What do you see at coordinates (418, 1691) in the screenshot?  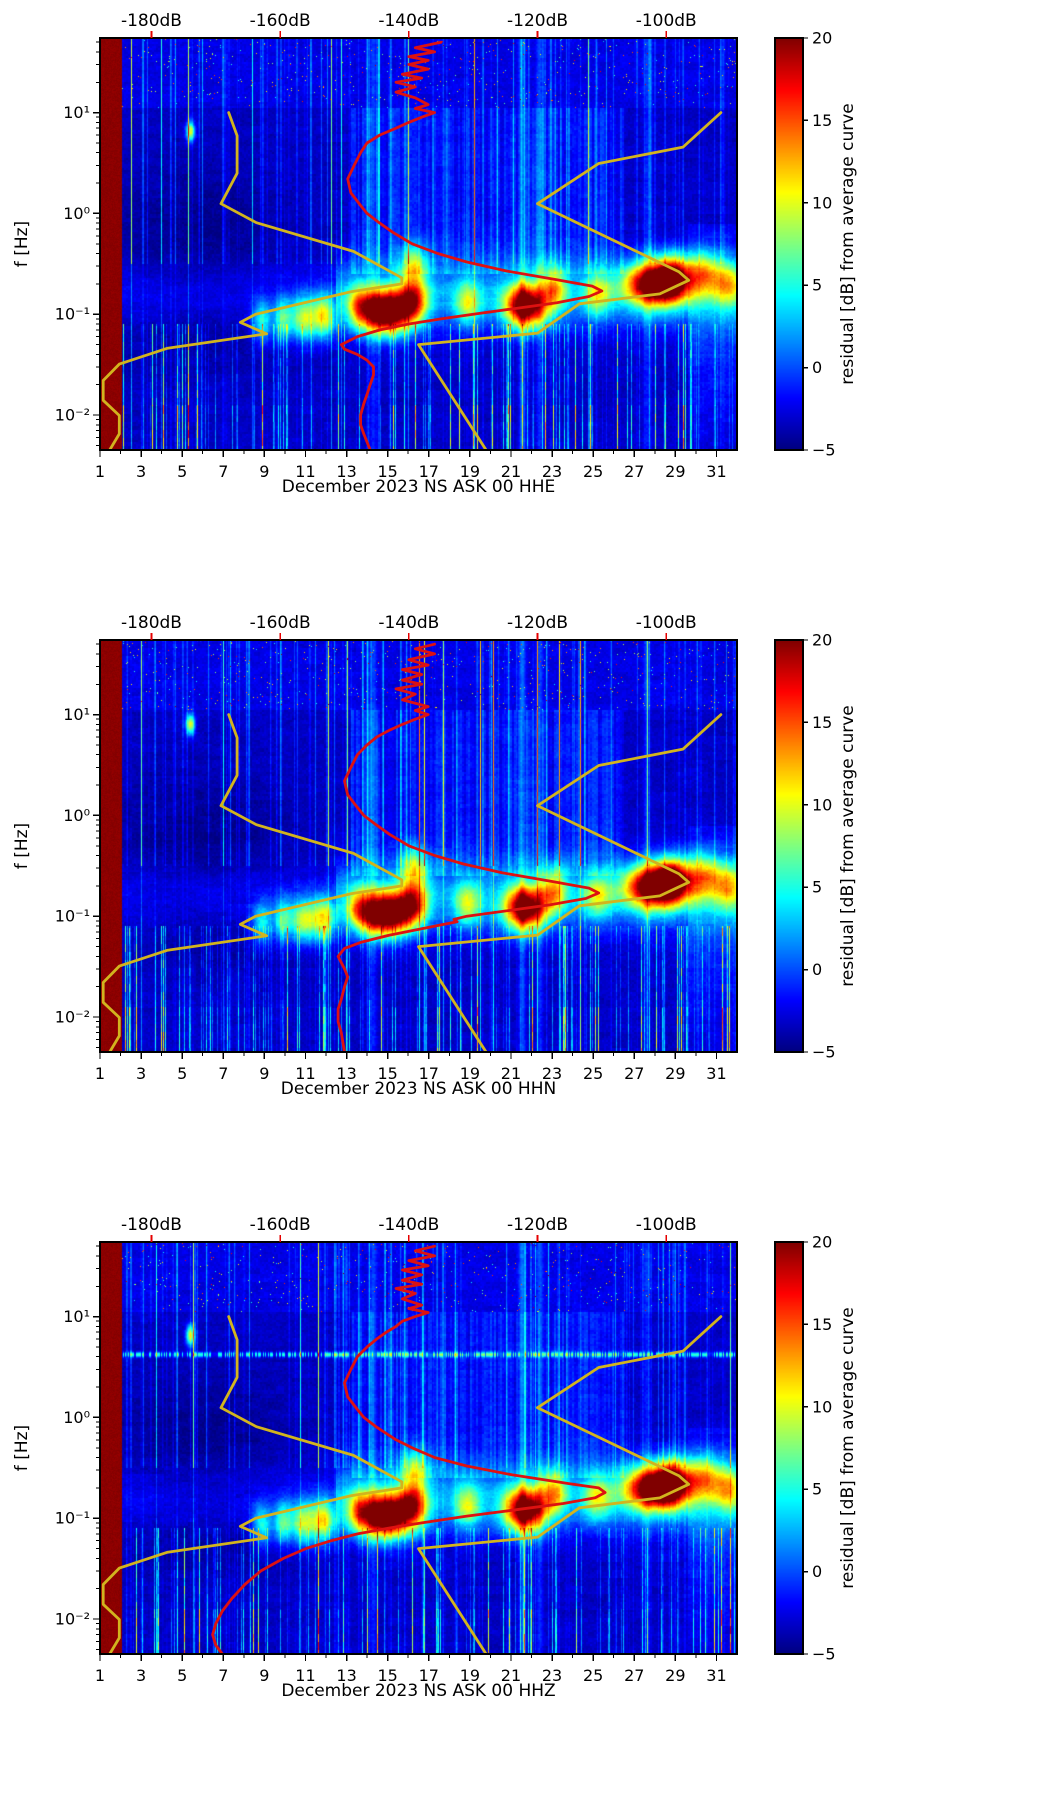 I see `x-axis-label: December 2023 NS ASK 00 HHZ` at bounding box center [418, 1691].